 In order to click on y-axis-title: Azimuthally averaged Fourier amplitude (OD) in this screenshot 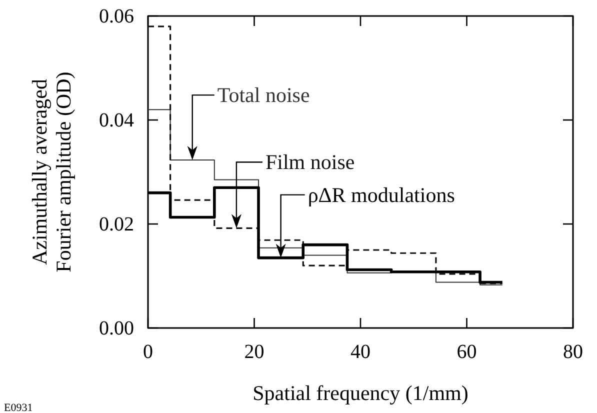, I will do `click(51, 172)`.